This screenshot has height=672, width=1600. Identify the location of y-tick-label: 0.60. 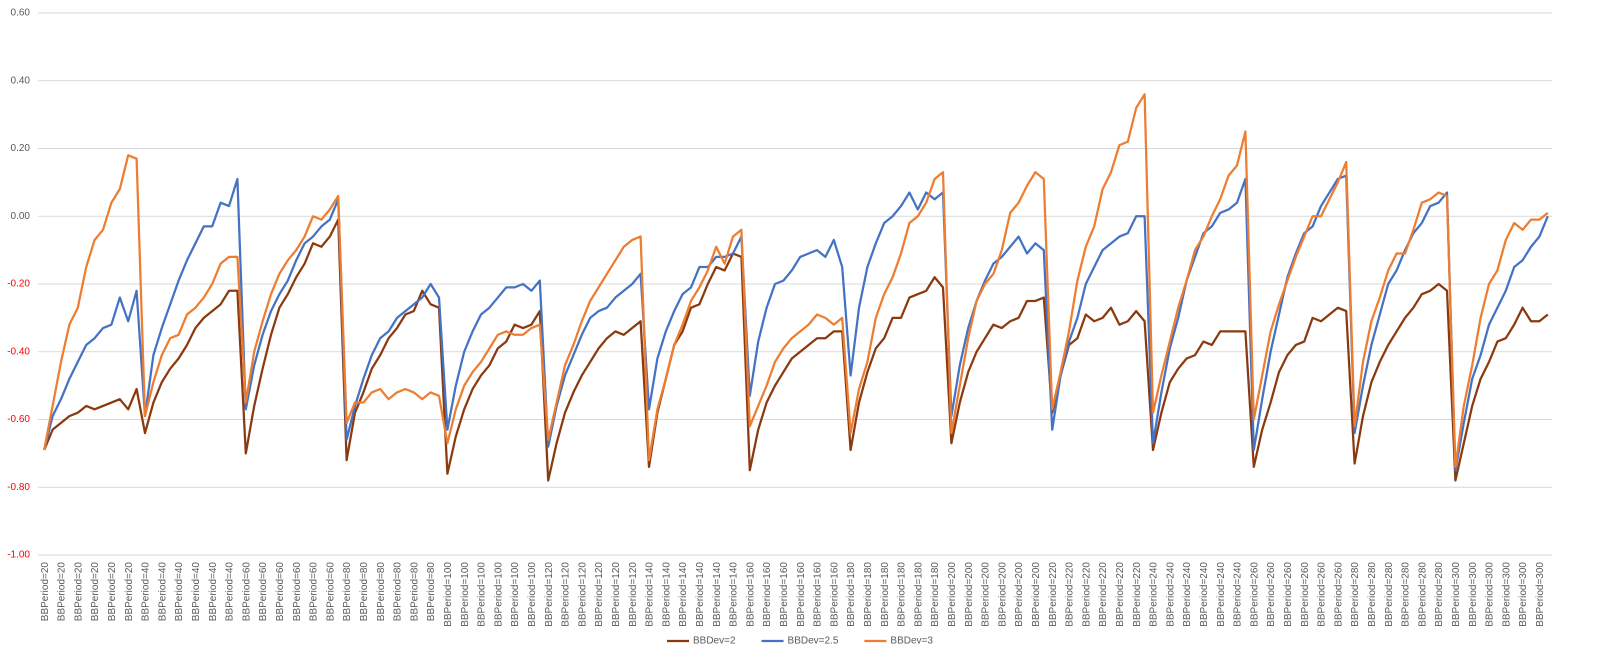
(21, 13).